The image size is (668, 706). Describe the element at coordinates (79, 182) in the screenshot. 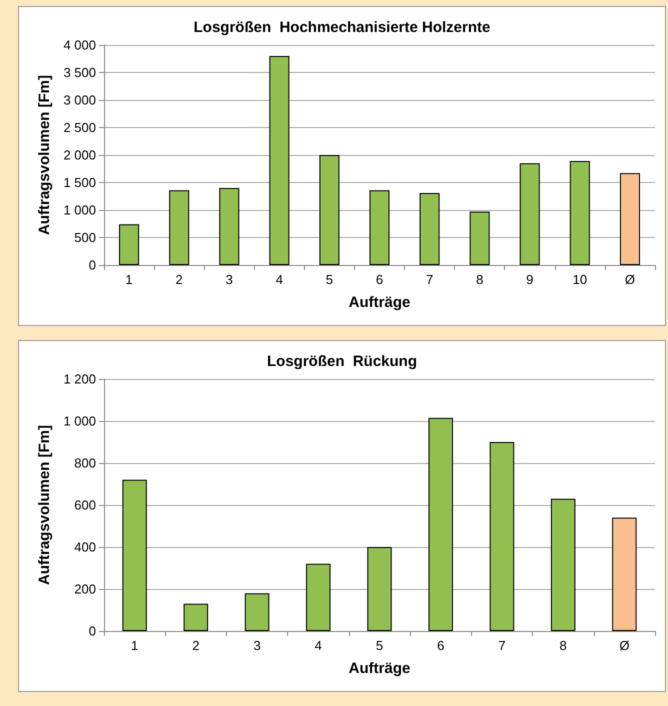

I see `y-tick-label: 1 500` at that location.